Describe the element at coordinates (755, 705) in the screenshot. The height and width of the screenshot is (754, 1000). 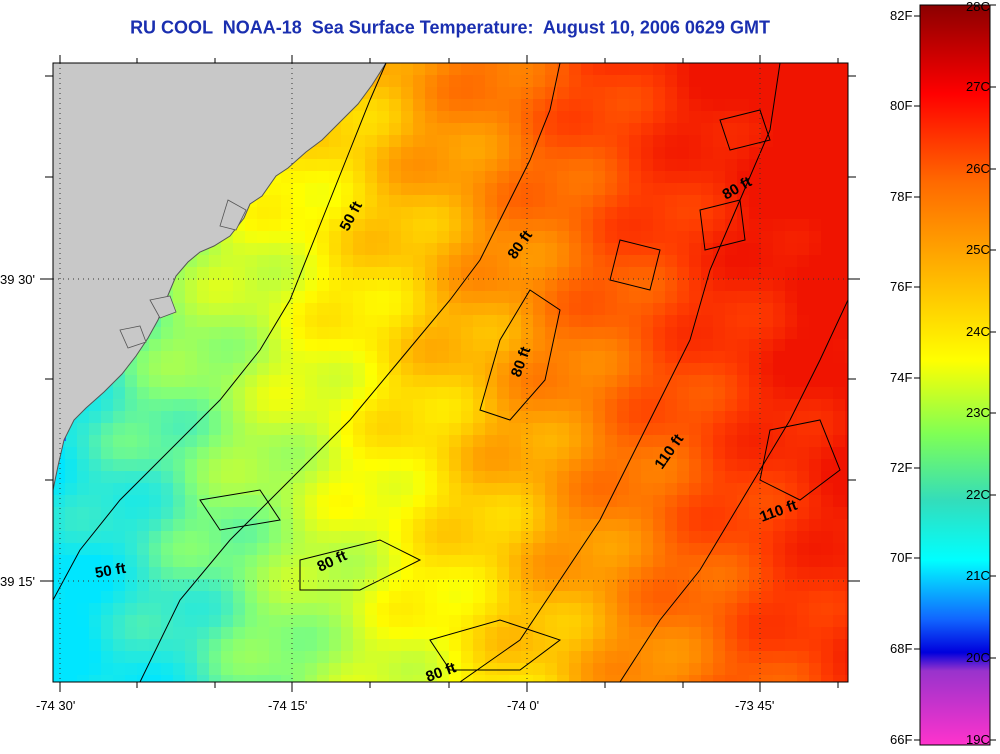
I see `lon-label-73-45: -73 45'` at that location.